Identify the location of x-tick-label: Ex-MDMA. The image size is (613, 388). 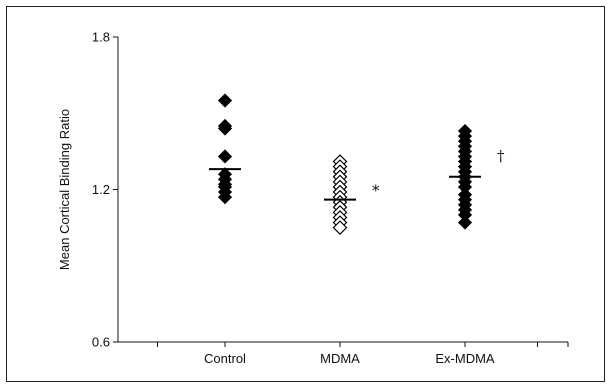
(465, 358).